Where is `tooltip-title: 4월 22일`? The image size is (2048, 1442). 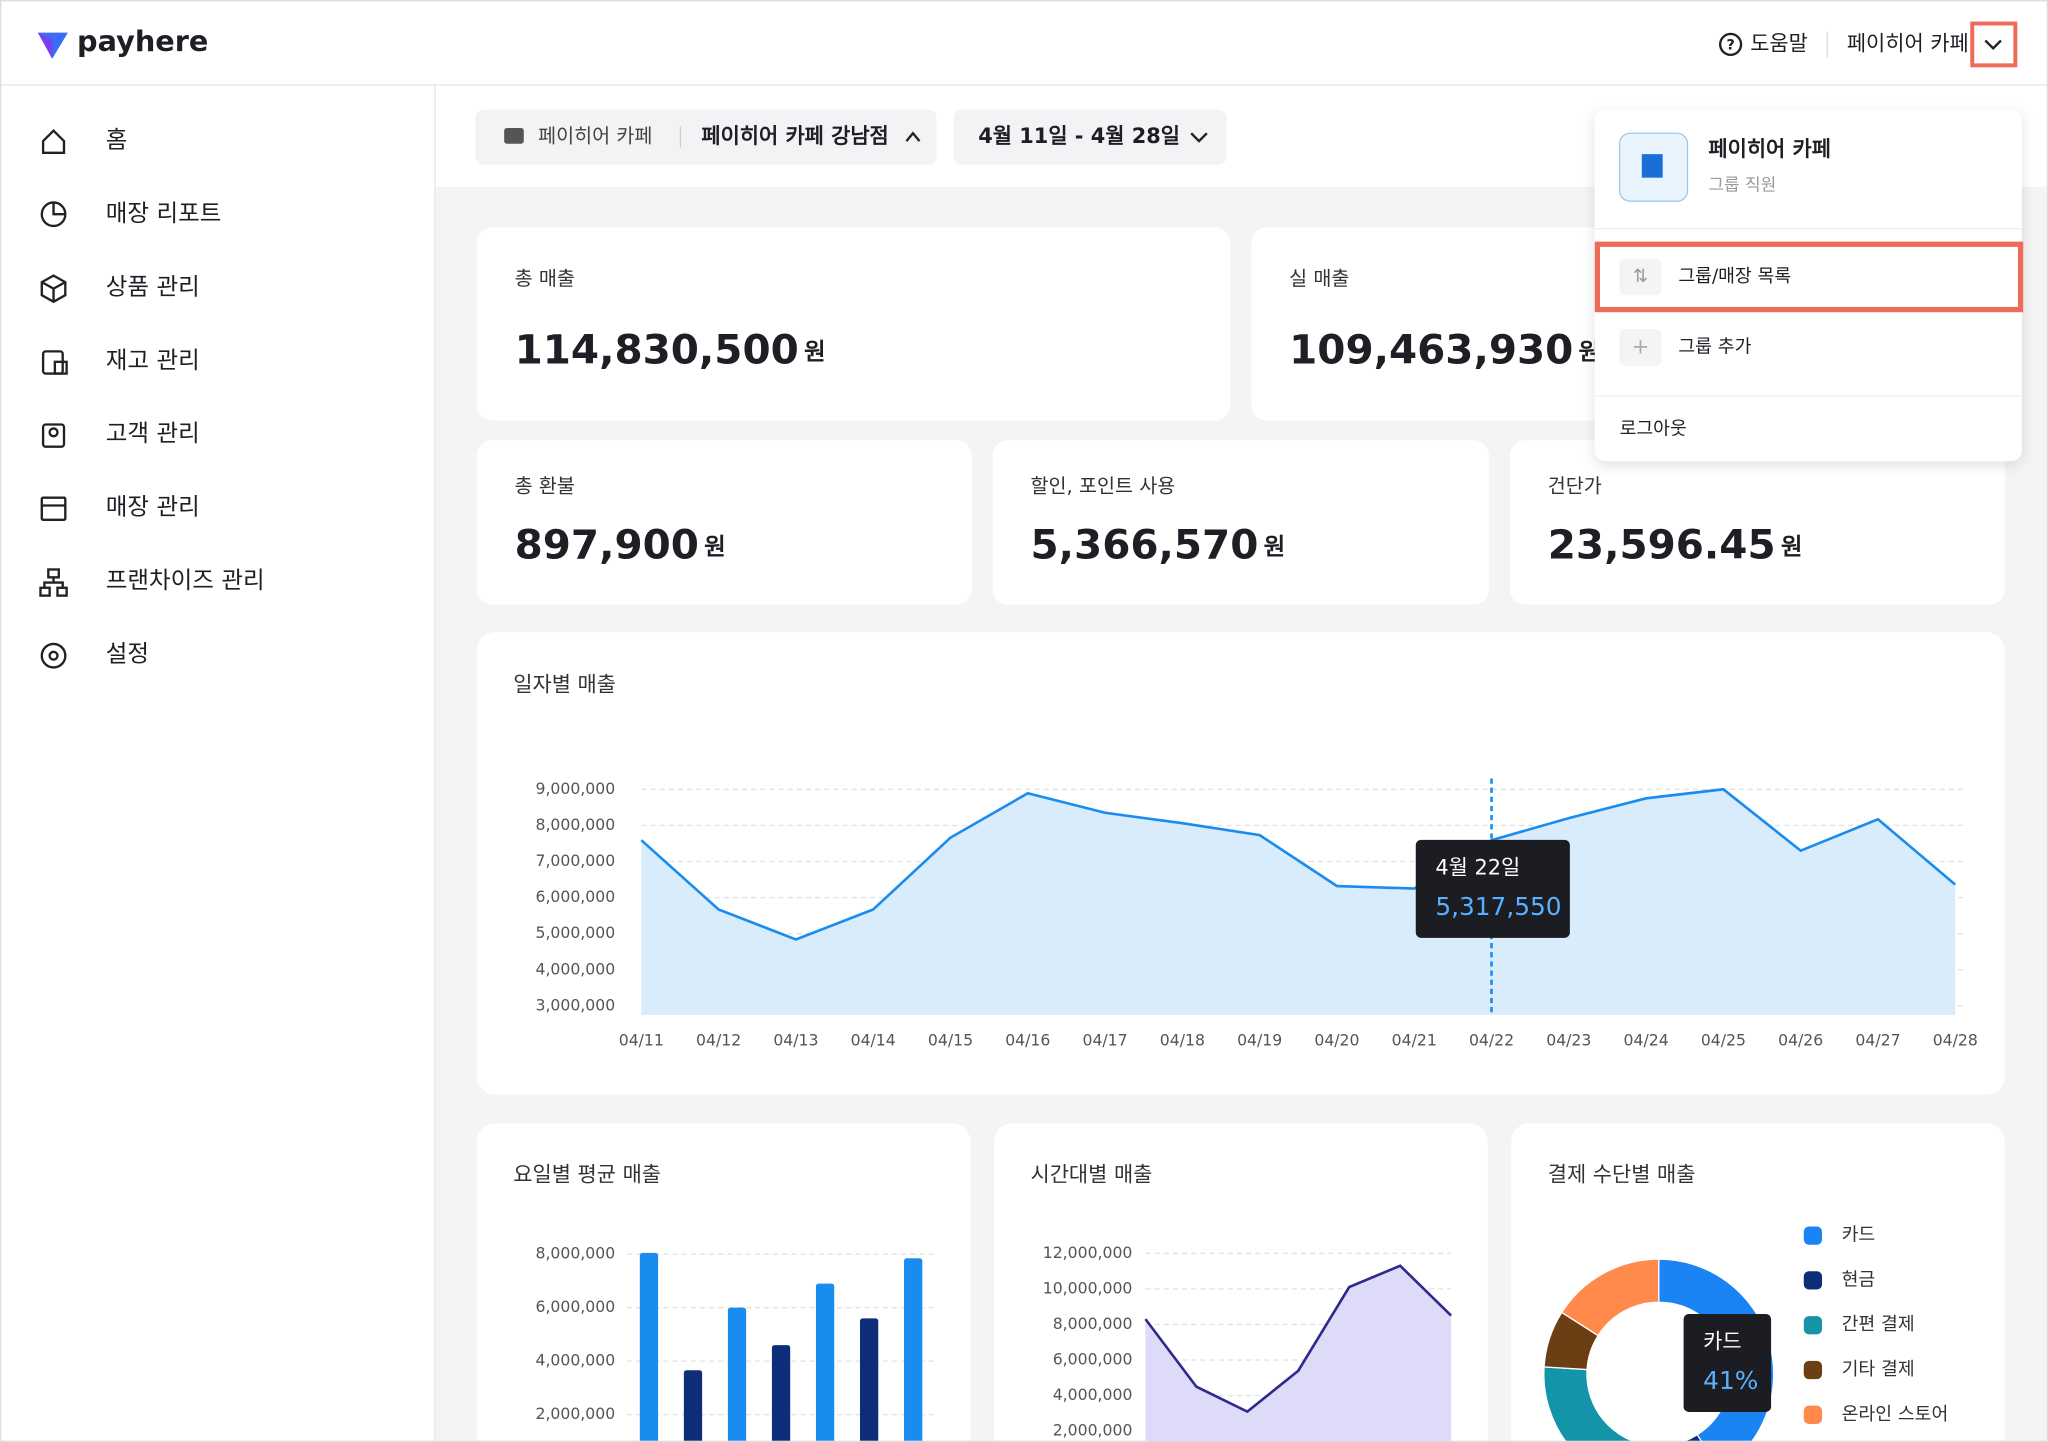
tooltip-title: 4월 22일 is located at coordinates (1477, 868).